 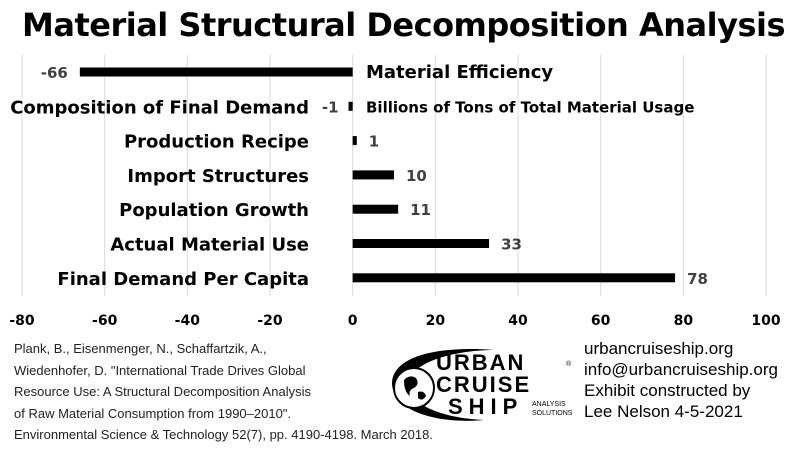 What do you see at coordinates (209, 245) in the screenshot?
I see `category-label: Actual Material Use` at bounding box center [209, 245].